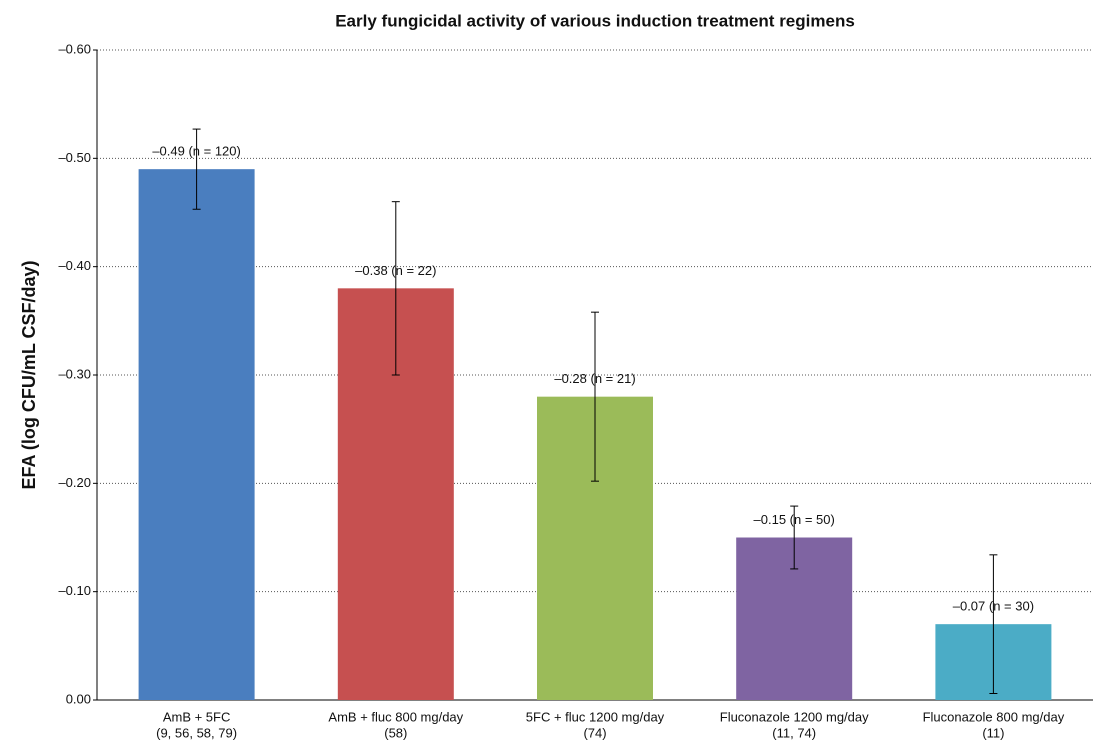 The height and width of the screenshot is (754, 1099). Describe the element at coordinates (74, 373) in the screenshot. I see `y-tick-label: –0.30` at that location.